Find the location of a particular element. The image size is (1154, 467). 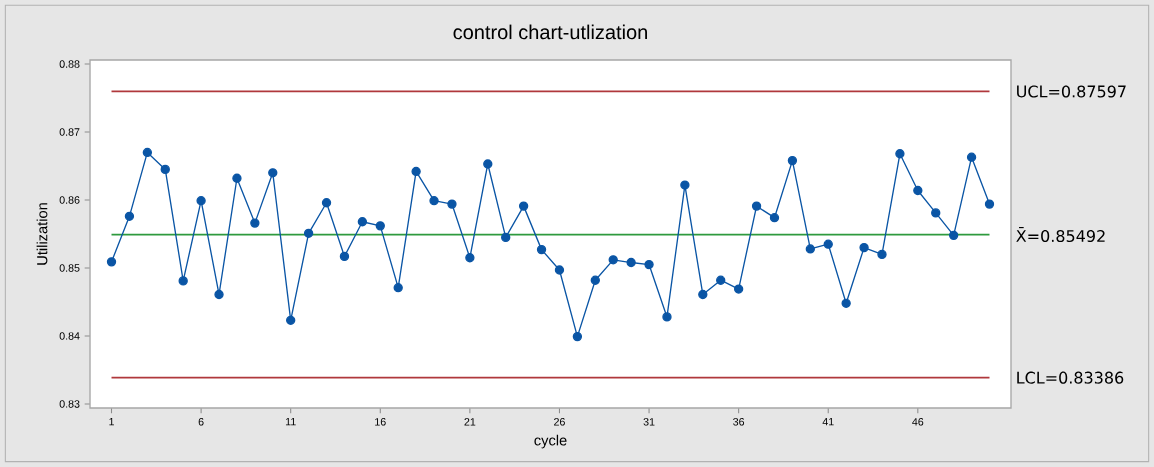

x-tick-label: 6 is located at coordinates (201, 422).